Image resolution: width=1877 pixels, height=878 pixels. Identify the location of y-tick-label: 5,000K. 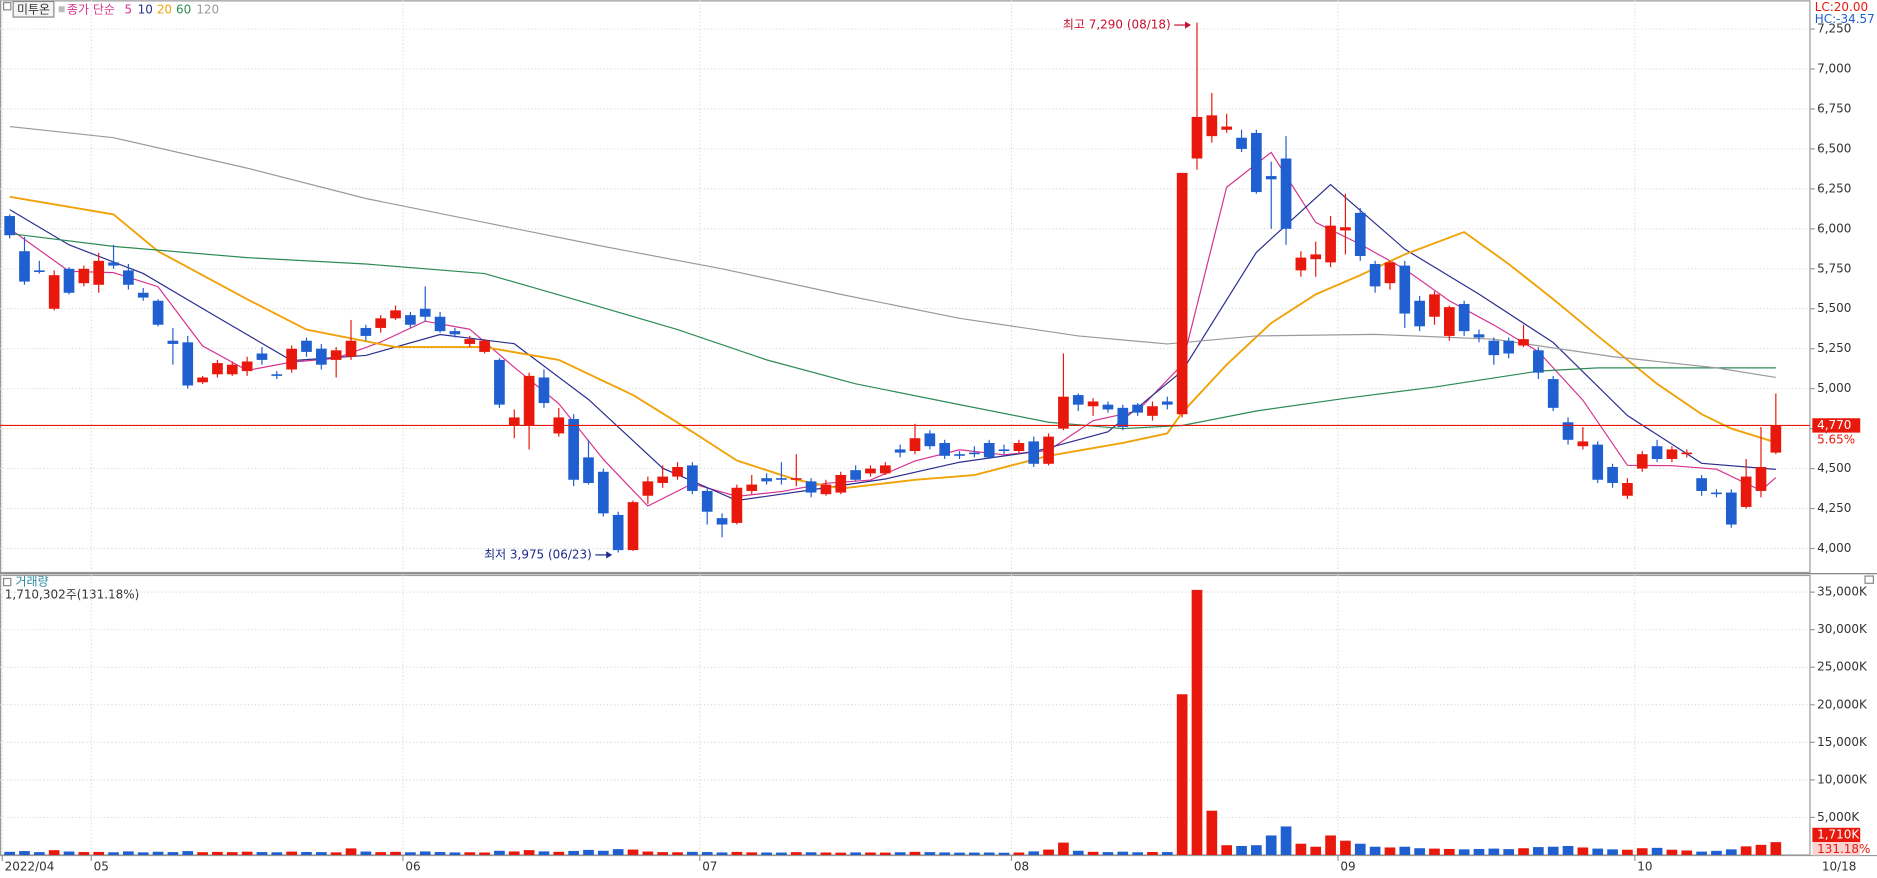
(1838, 817).